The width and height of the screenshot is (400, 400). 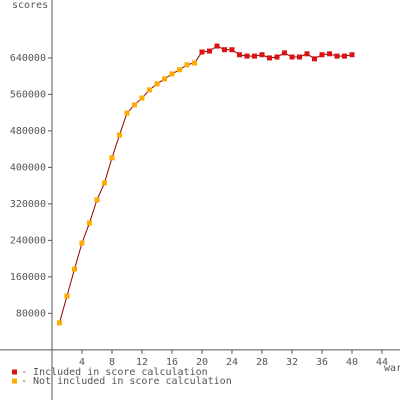 I want to click on y-tick-label: 80000, so click(x=31, y=313).